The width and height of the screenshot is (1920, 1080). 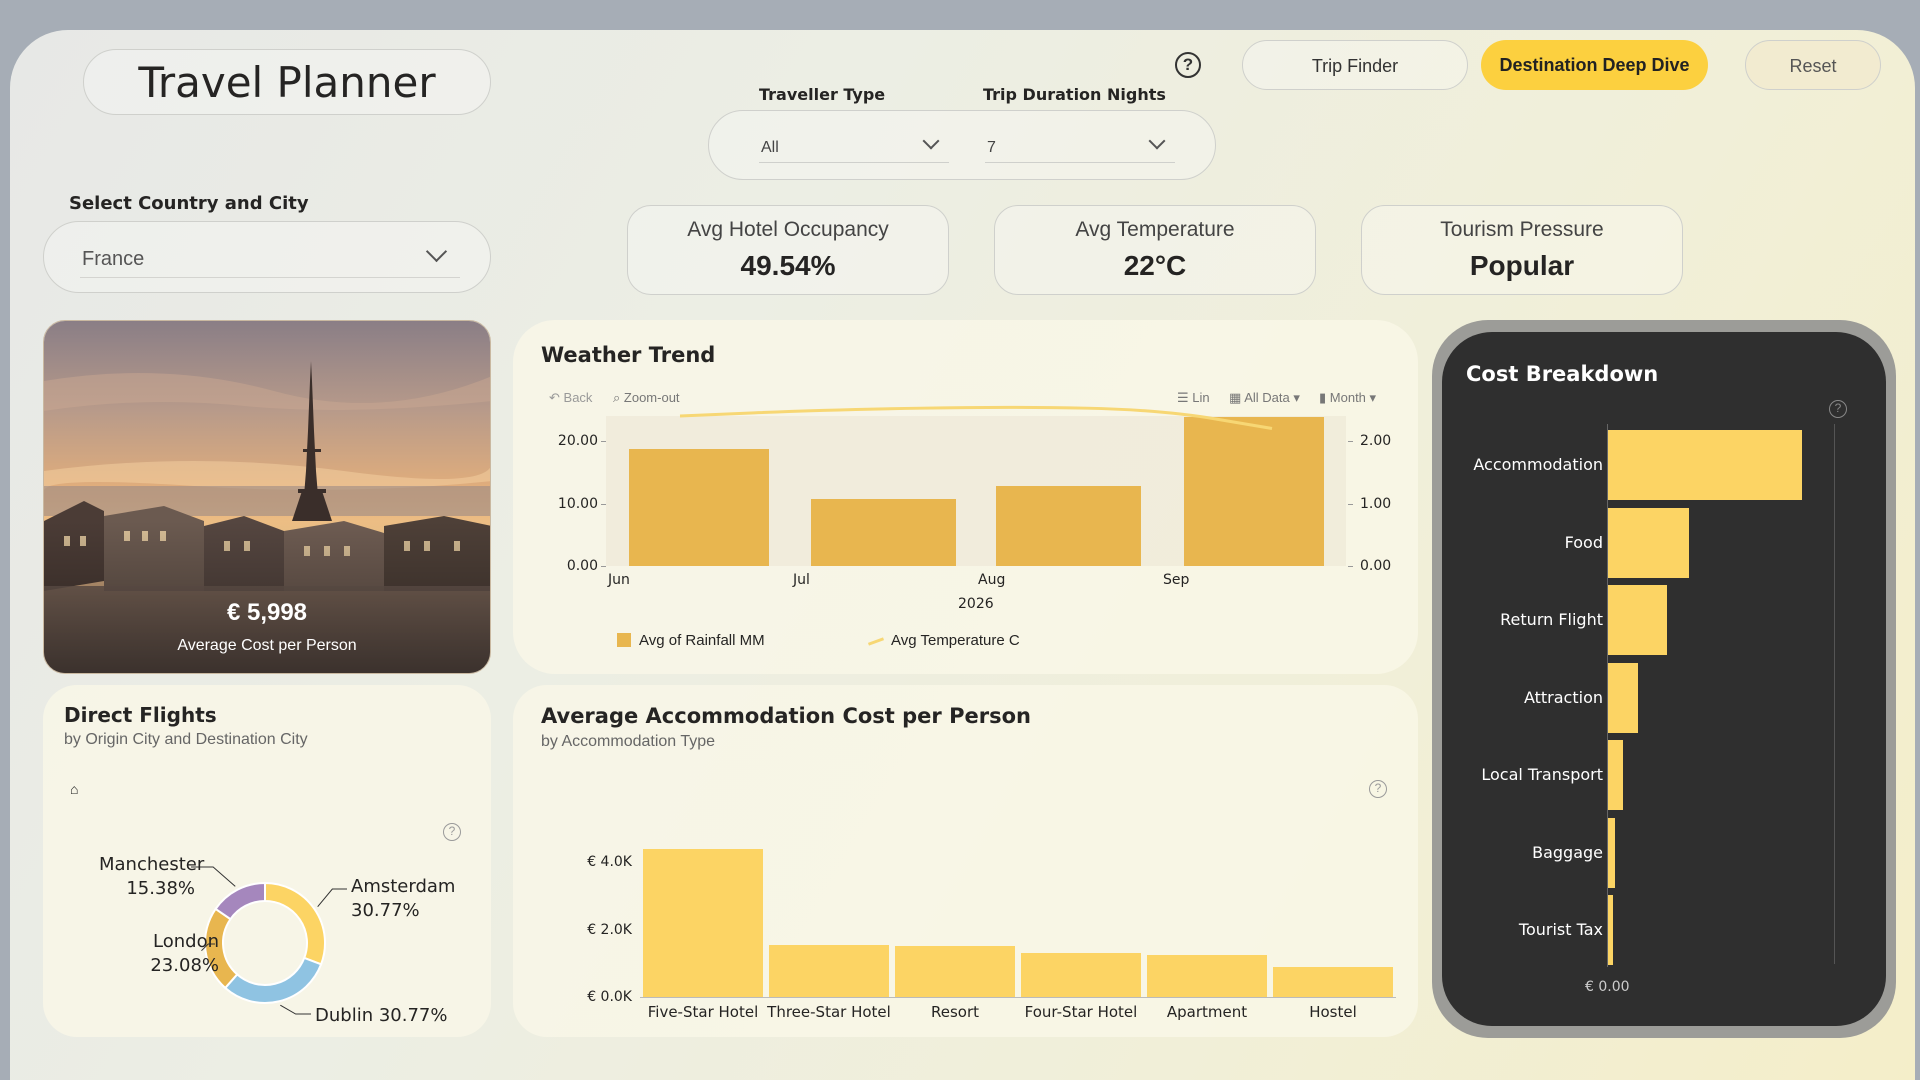 What do you see at coordinates (1081, 1012) in the screenshot?
I see `x-tick-label: Four-Star Hotel` at bounding box center [1081, 1012].